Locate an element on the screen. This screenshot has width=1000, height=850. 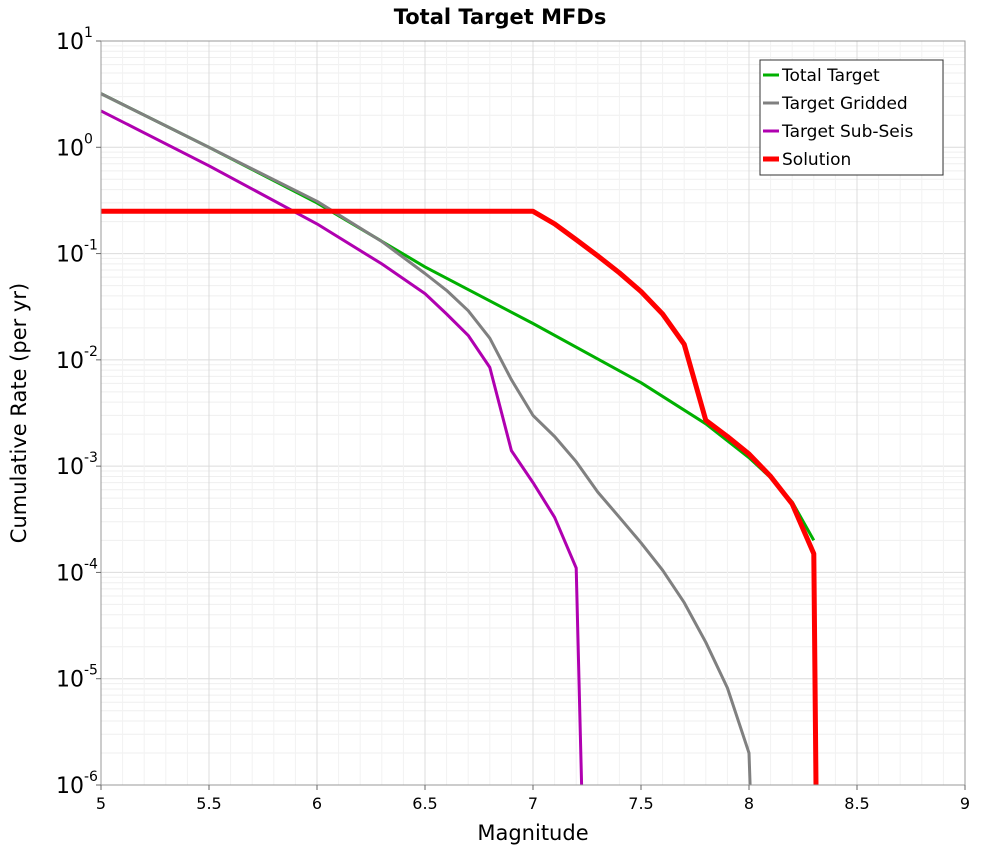
legend-box is located at coordinates (851, 117).